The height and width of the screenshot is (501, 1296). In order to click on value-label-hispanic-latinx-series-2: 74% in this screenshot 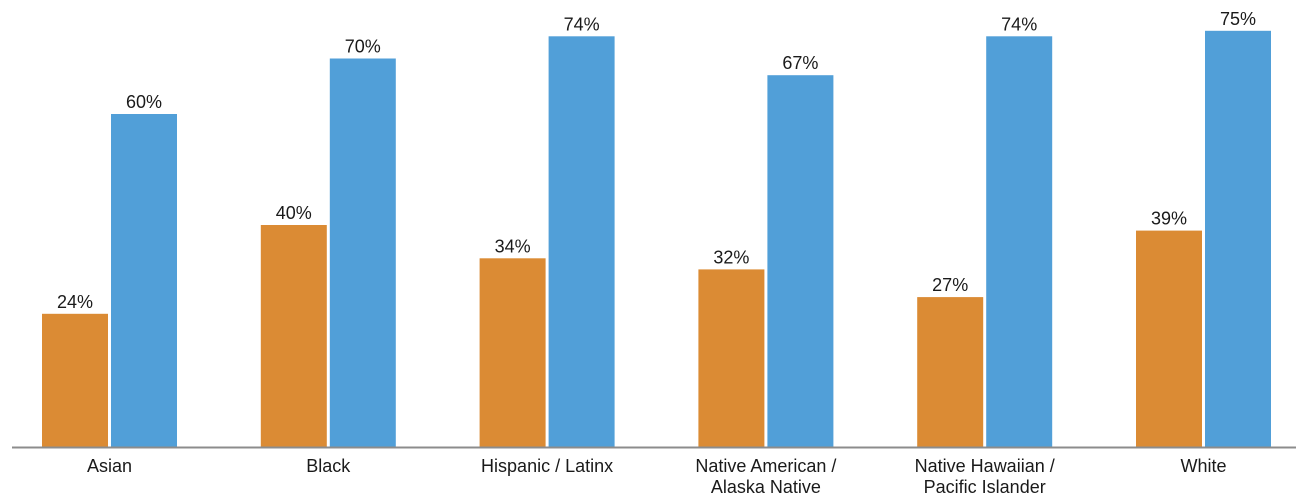, I will do `click(582, 24)`.